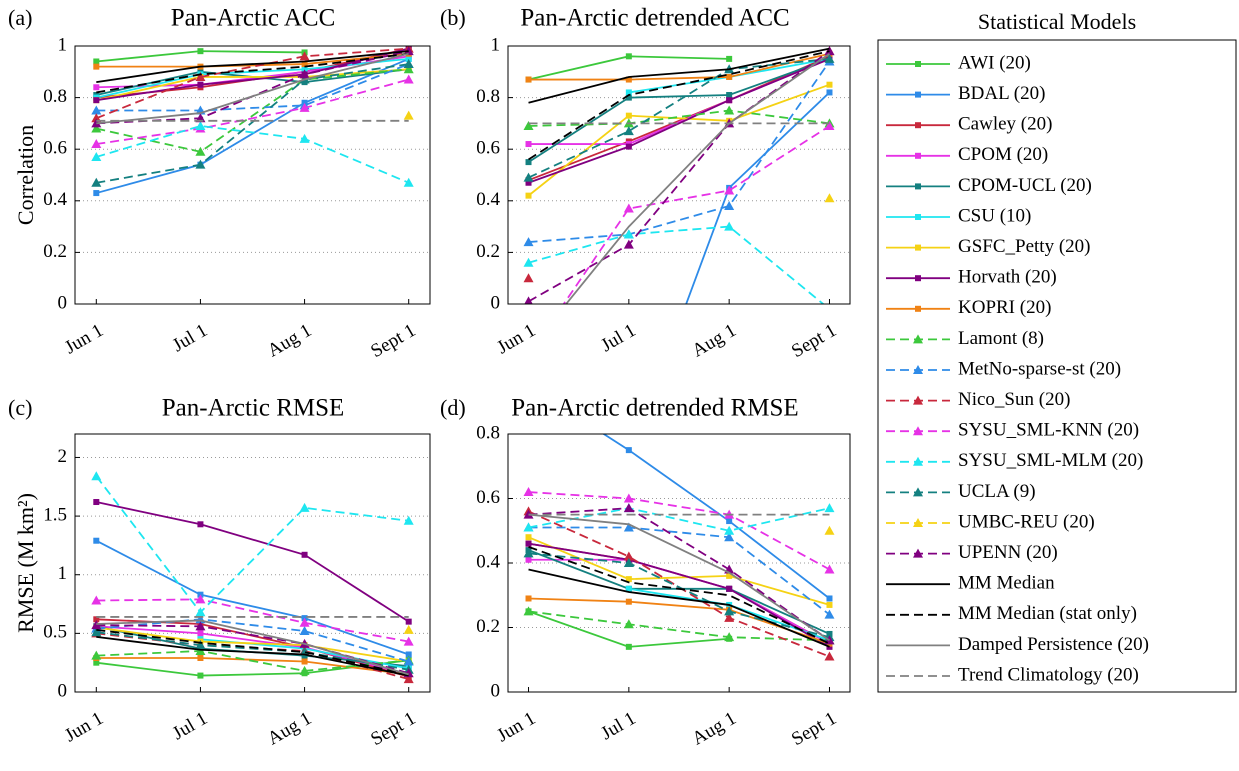  Describe the element at coordinates (654, 18) in the screenshot. I see `panel-title: Pan-Arctic detrended ACC` at that location.